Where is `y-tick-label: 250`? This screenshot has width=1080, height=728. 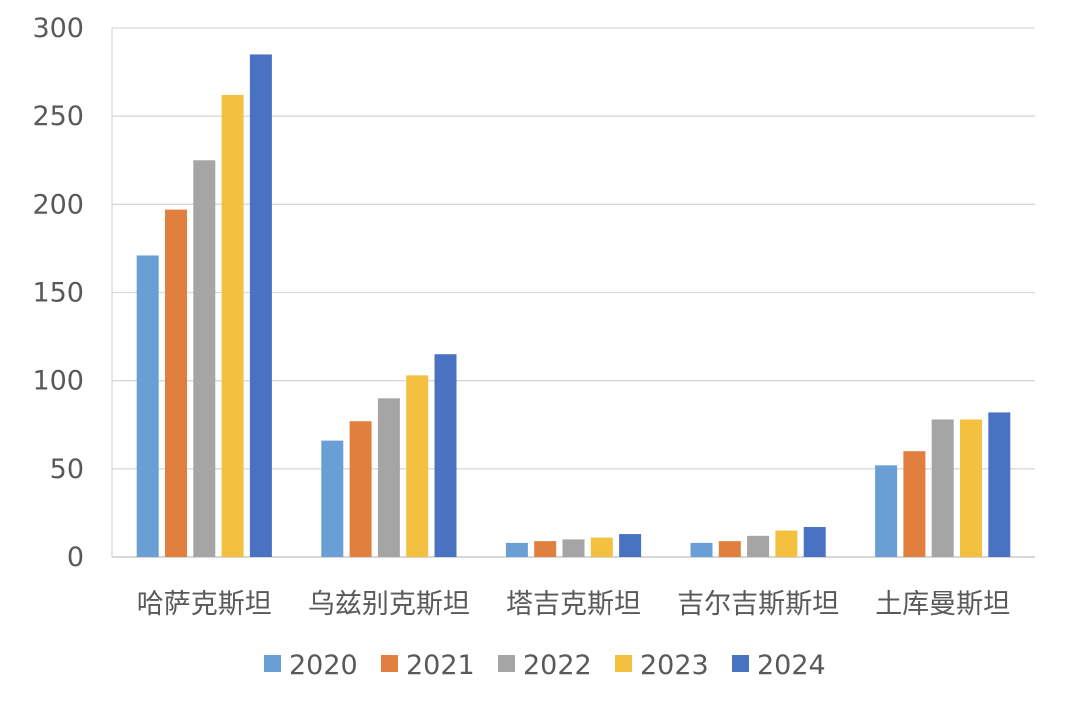 y-tick-label: 250 is located at coordinates (58, 116).